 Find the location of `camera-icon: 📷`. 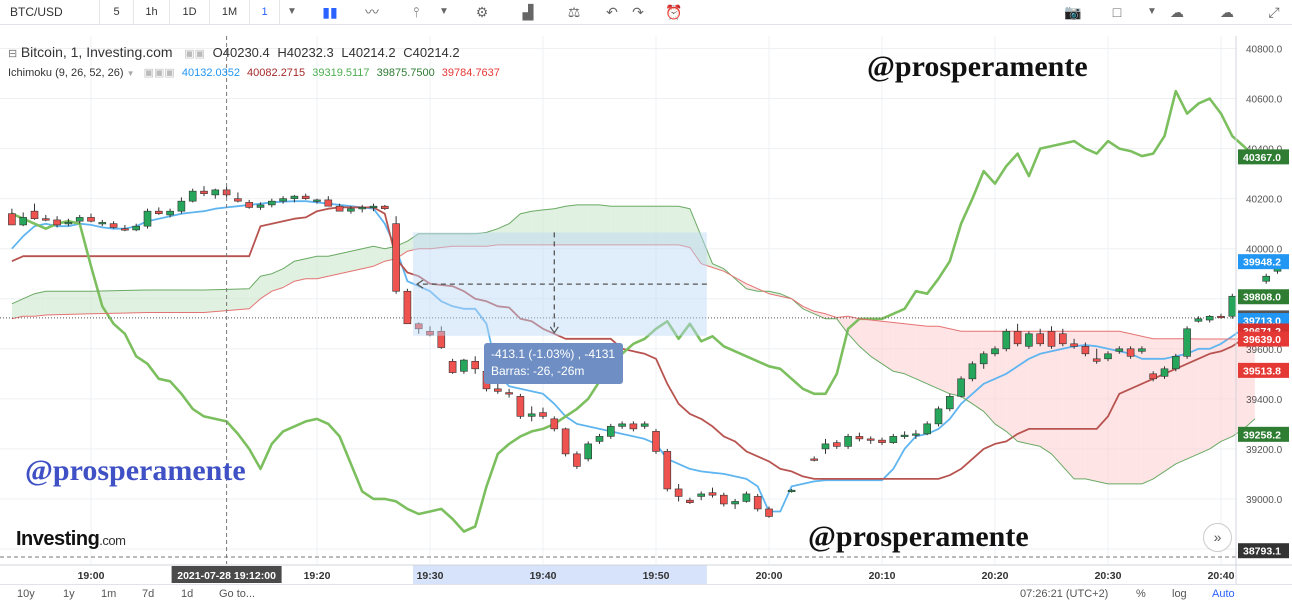

camera-icon: 📷 is located at coordinates (1073, 12).